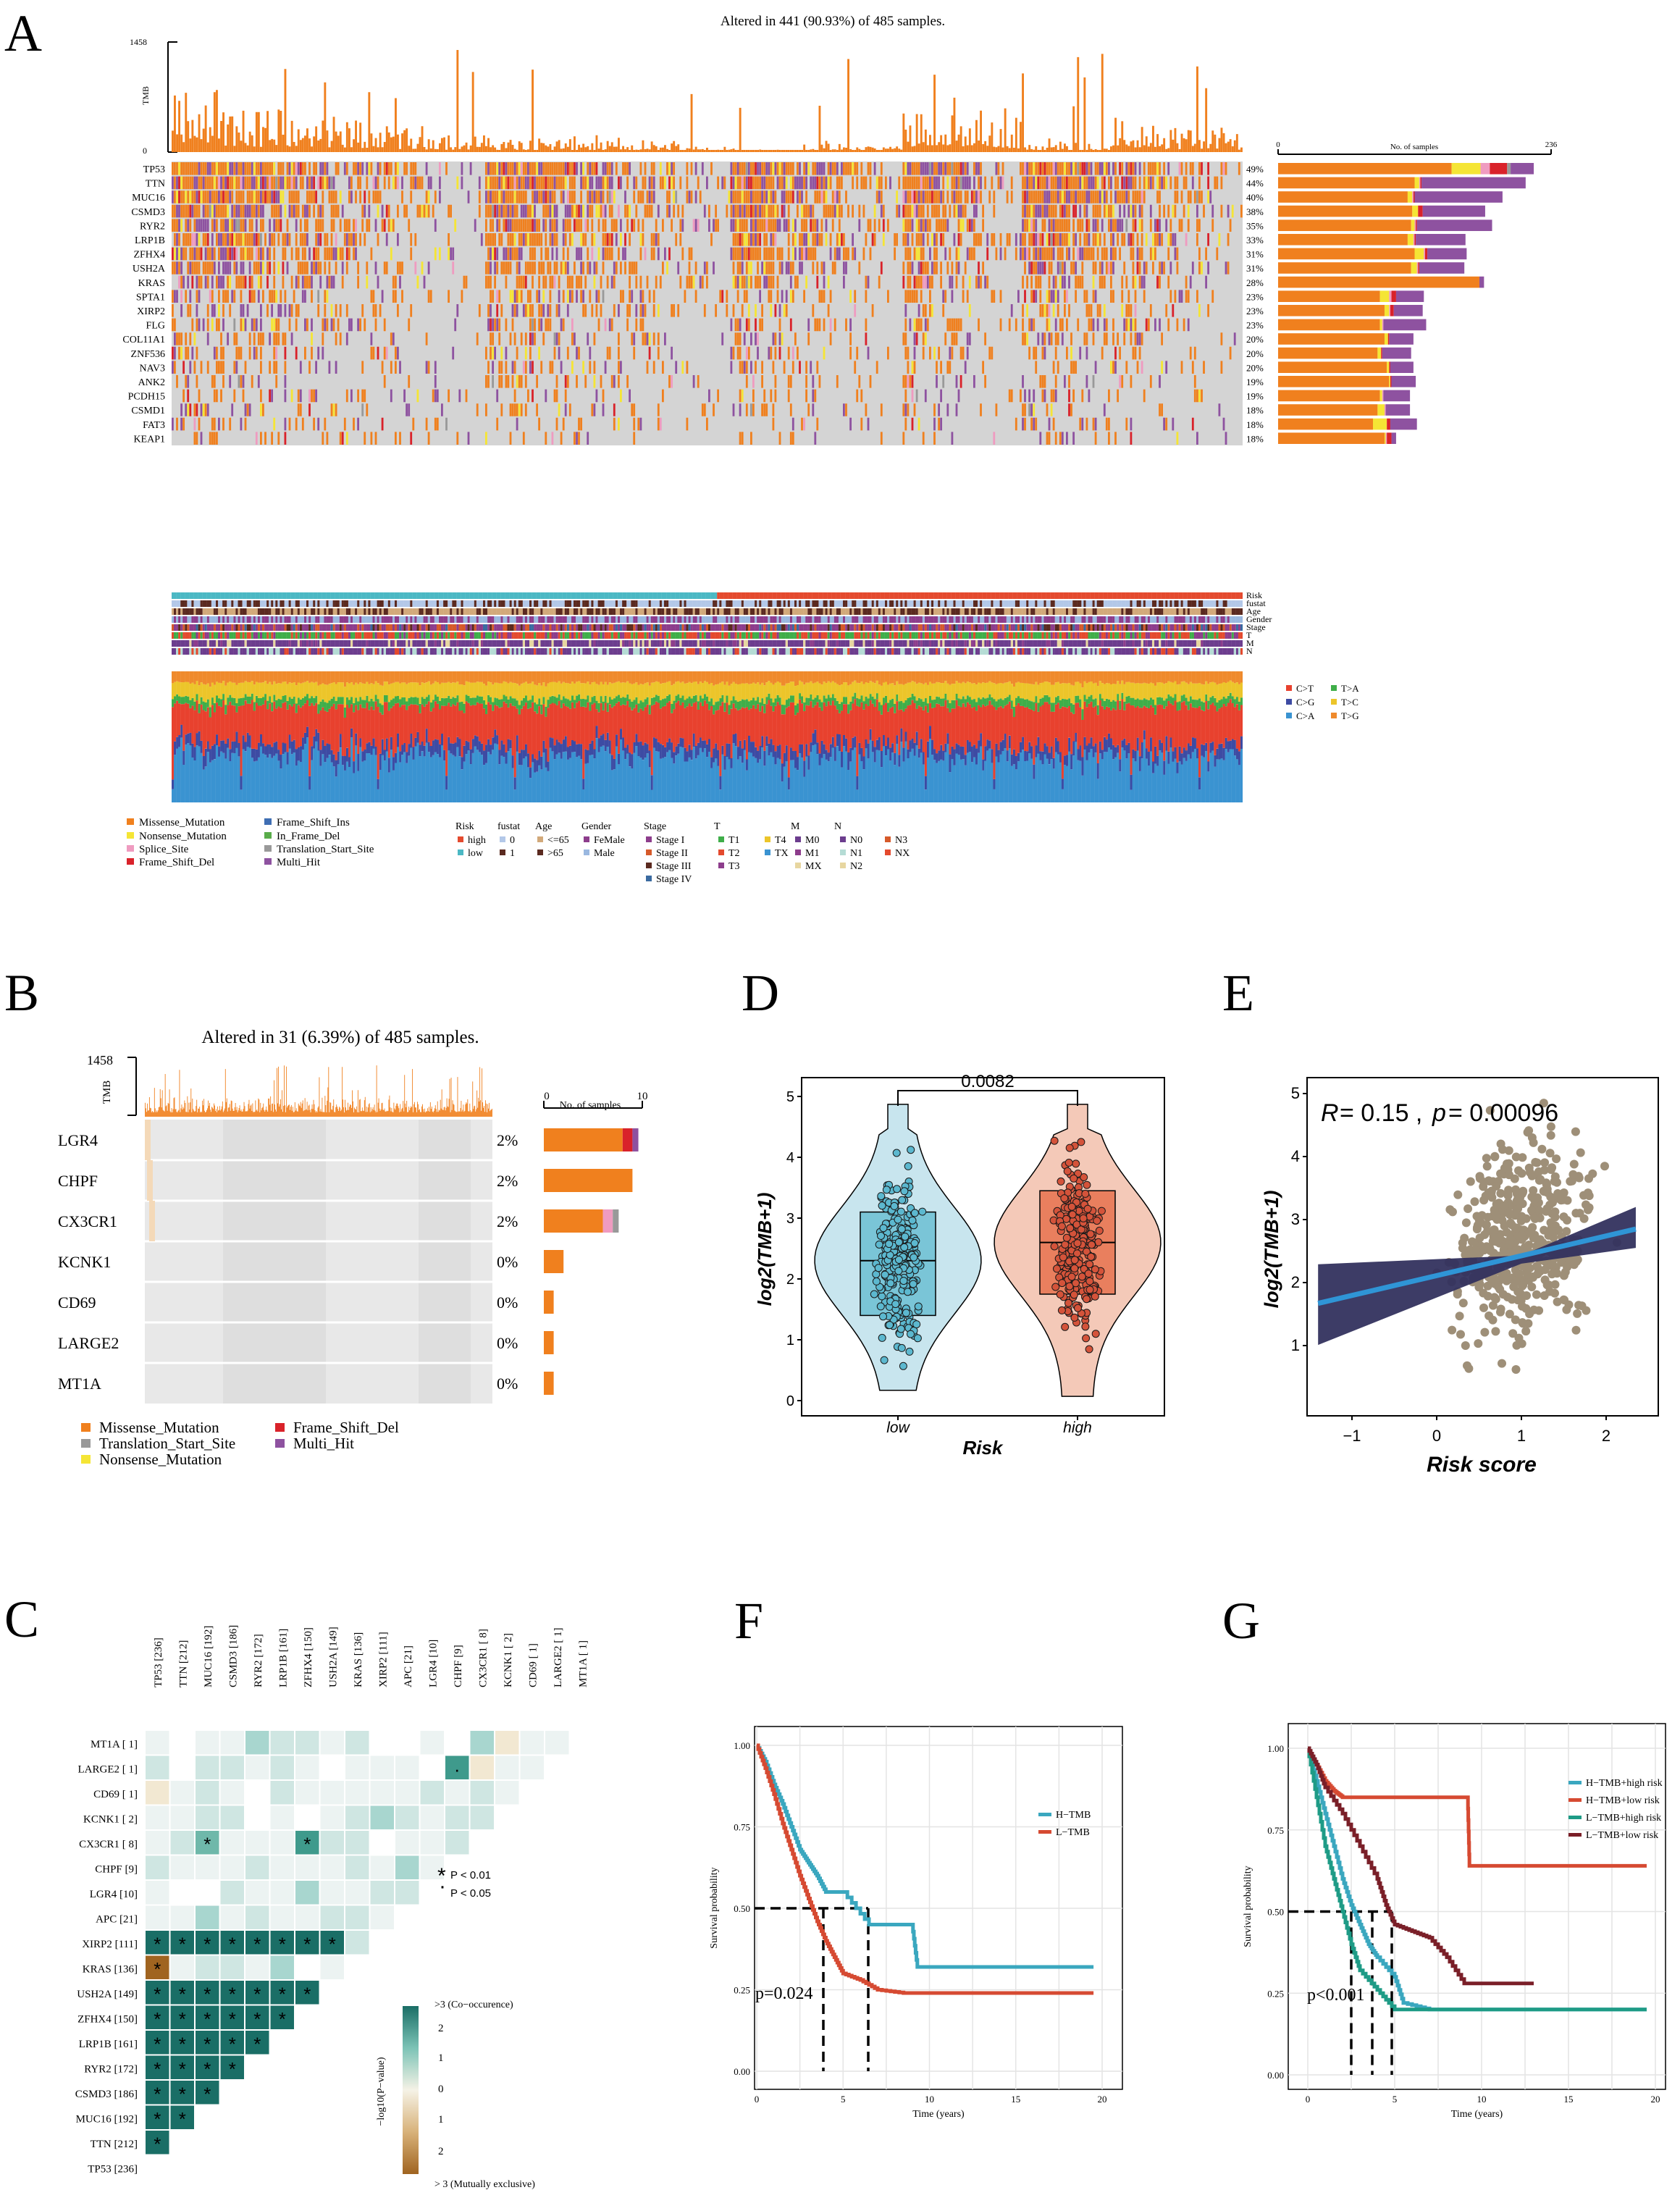  Describe the element at coordinates (470, 1893) in the screenshot. I see `legend-sig-label: P < 0.05` at that location.